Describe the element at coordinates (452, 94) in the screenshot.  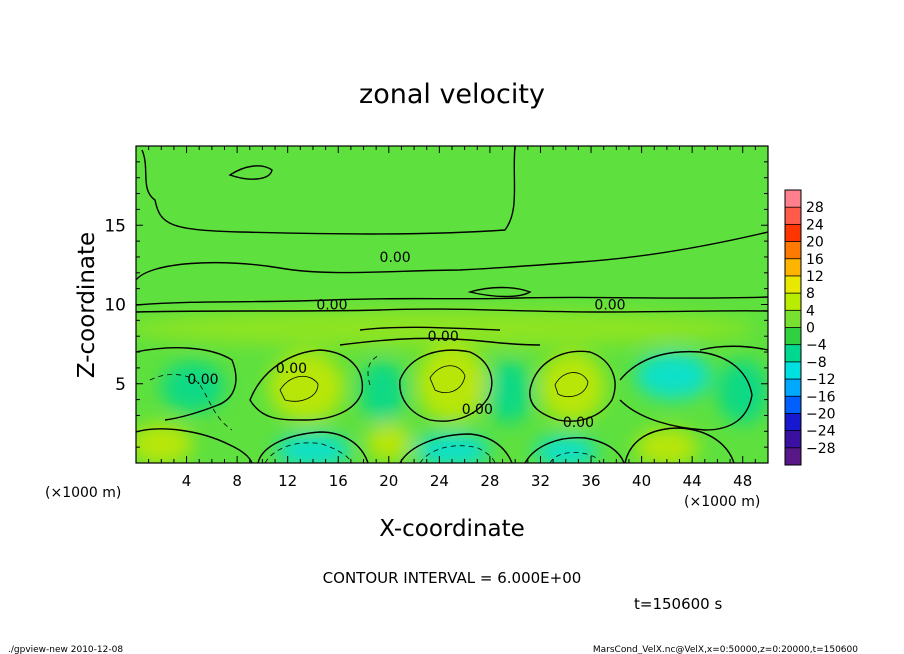
I see `chart-title: zonal velocity` at that location.